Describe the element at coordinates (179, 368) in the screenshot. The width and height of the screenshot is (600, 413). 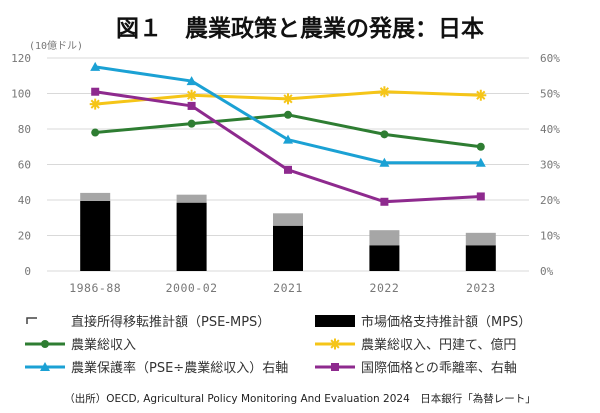
I see `legend-label: 農業保護率（PSE÷農業総収入）右軸` at that location.